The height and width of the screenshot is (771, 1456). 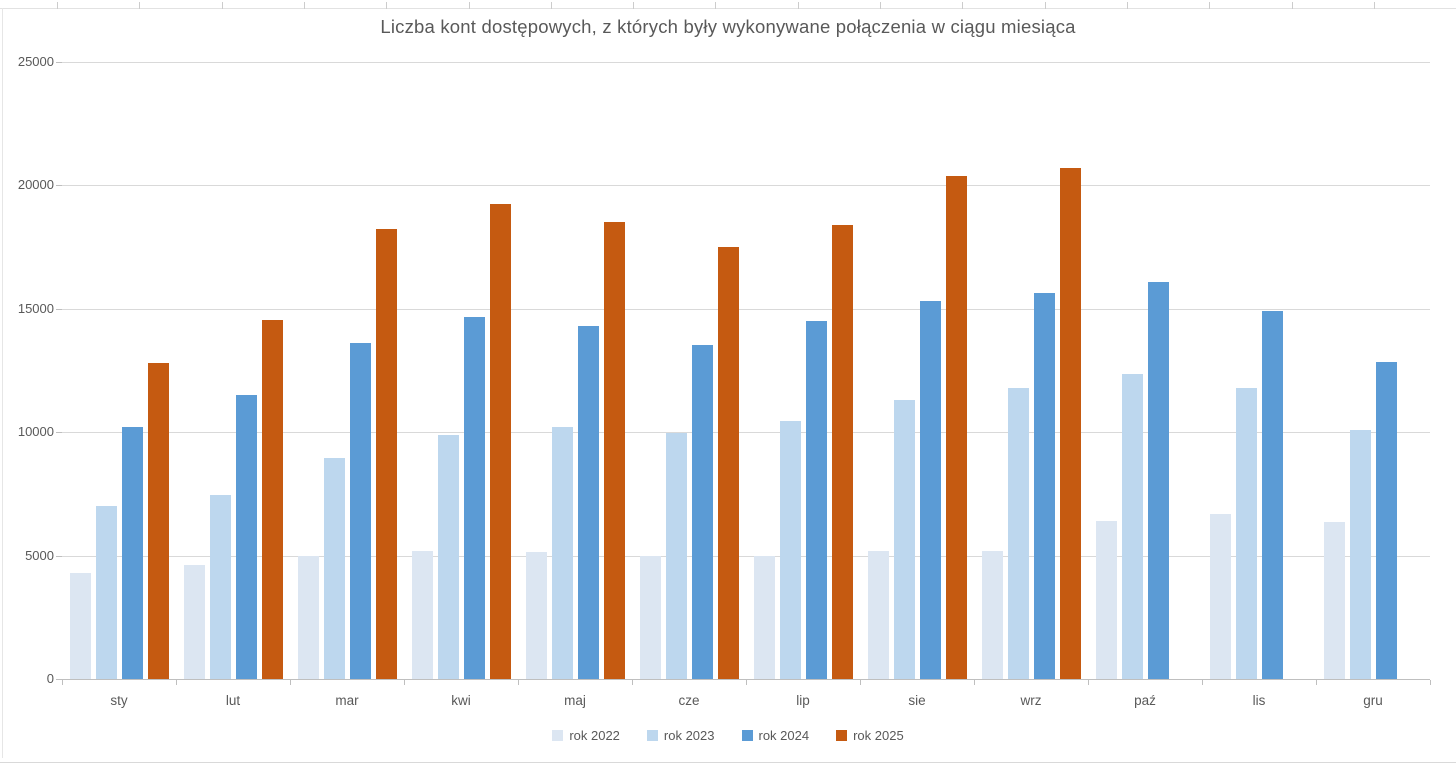 I want to click on legend-label: rok 2025, so click(x=878, y=735).